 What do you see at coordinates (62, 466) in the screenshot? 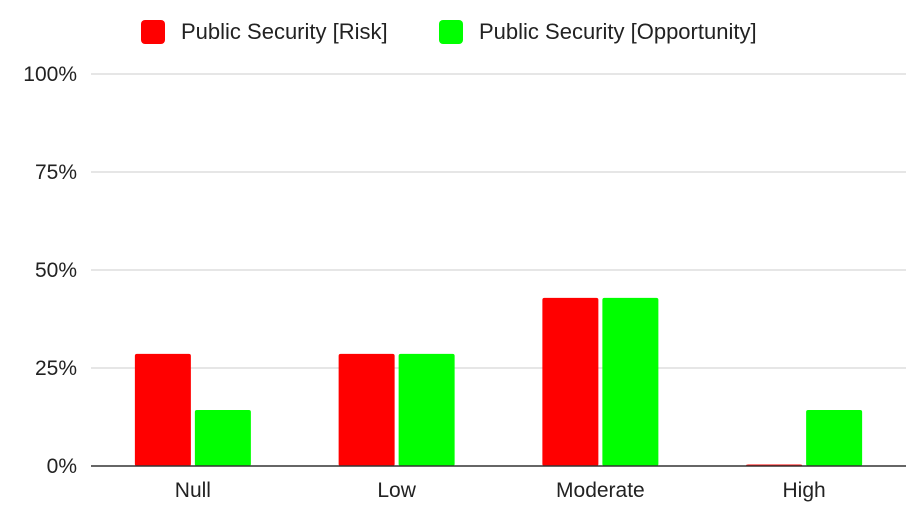
I see `y-tick-label: 0%` at bounding box center [62, 466].